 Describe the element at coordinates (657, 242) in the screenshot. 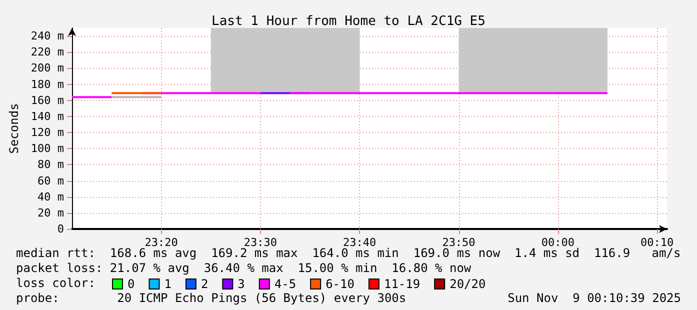

I see `x-tick-label: 00:10` at that location.